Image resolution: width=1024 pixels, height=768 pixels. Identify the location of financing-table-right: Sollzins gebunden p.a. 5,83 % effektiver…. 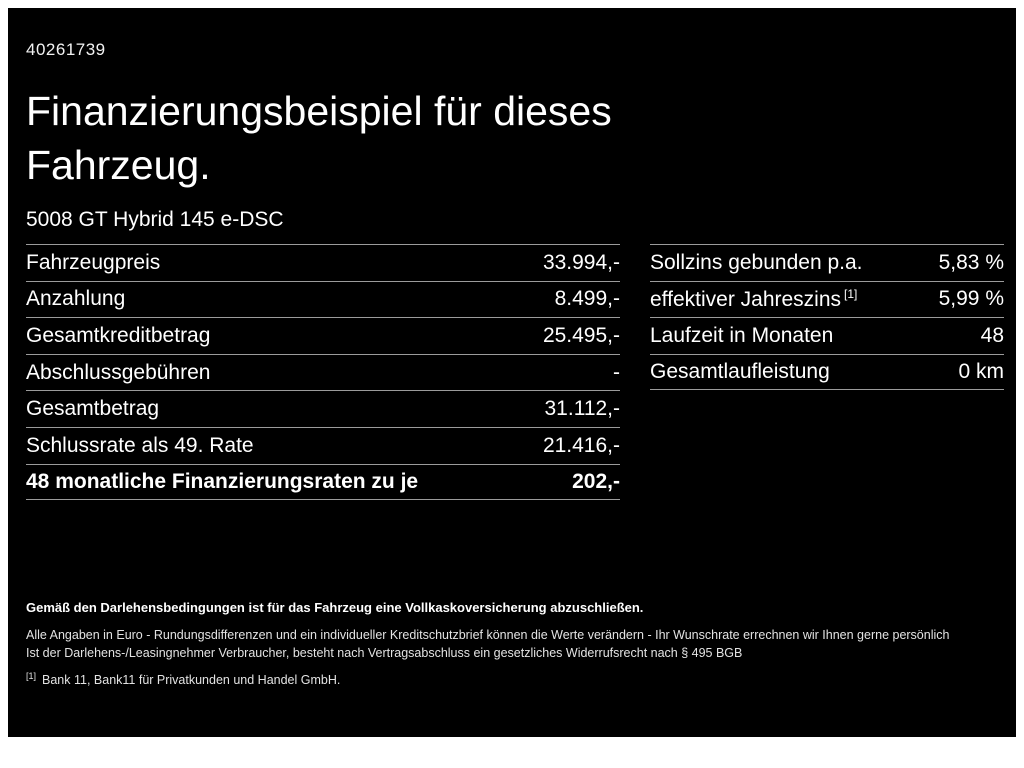
(827, 372).